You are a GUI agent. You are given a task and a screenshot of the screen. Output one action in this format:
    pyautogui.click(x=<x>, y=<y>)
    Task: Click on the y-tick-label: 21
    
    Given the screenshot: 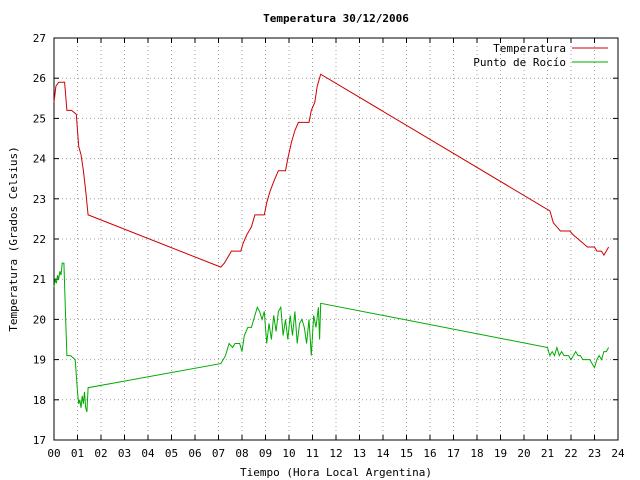 What is the action you would take?
    pyautogui.click(x=39, y=279)
    